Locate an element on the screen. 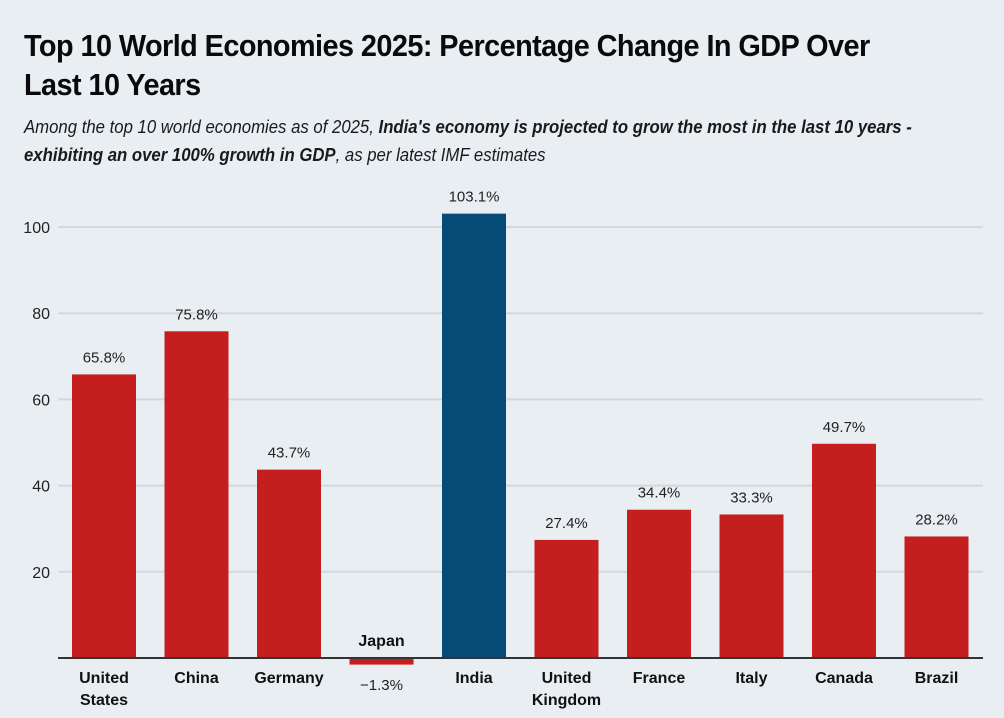 The image size is (1004, 718). category-label: States is located at coordinates (104, 700).